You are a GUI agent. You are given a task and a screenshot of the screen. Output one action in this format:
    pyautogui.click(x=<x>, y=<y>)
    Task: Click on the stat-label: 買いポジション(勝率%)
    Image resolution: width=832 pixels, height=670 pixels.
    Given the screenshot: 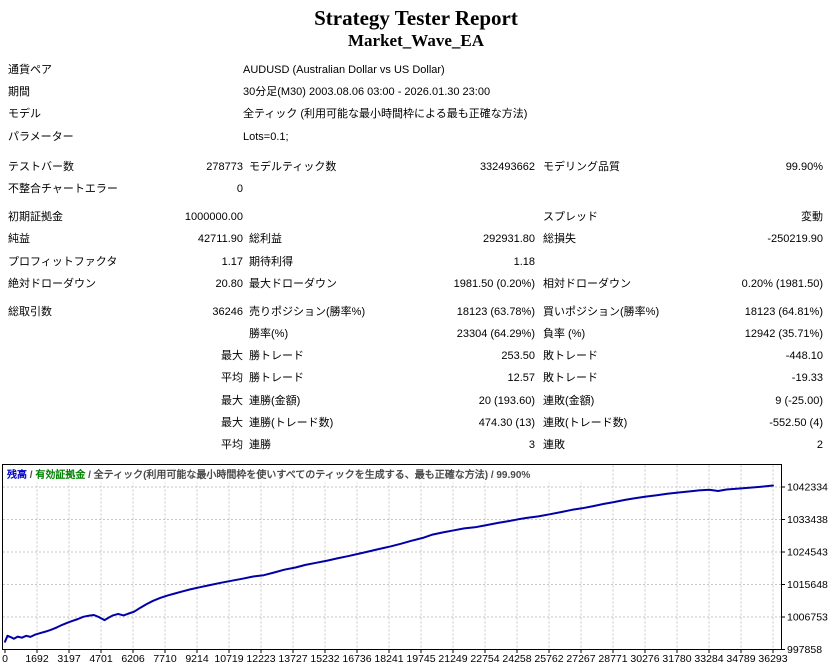 What is the action you would take?
    pyautogui.click(x=601, y=311)
    